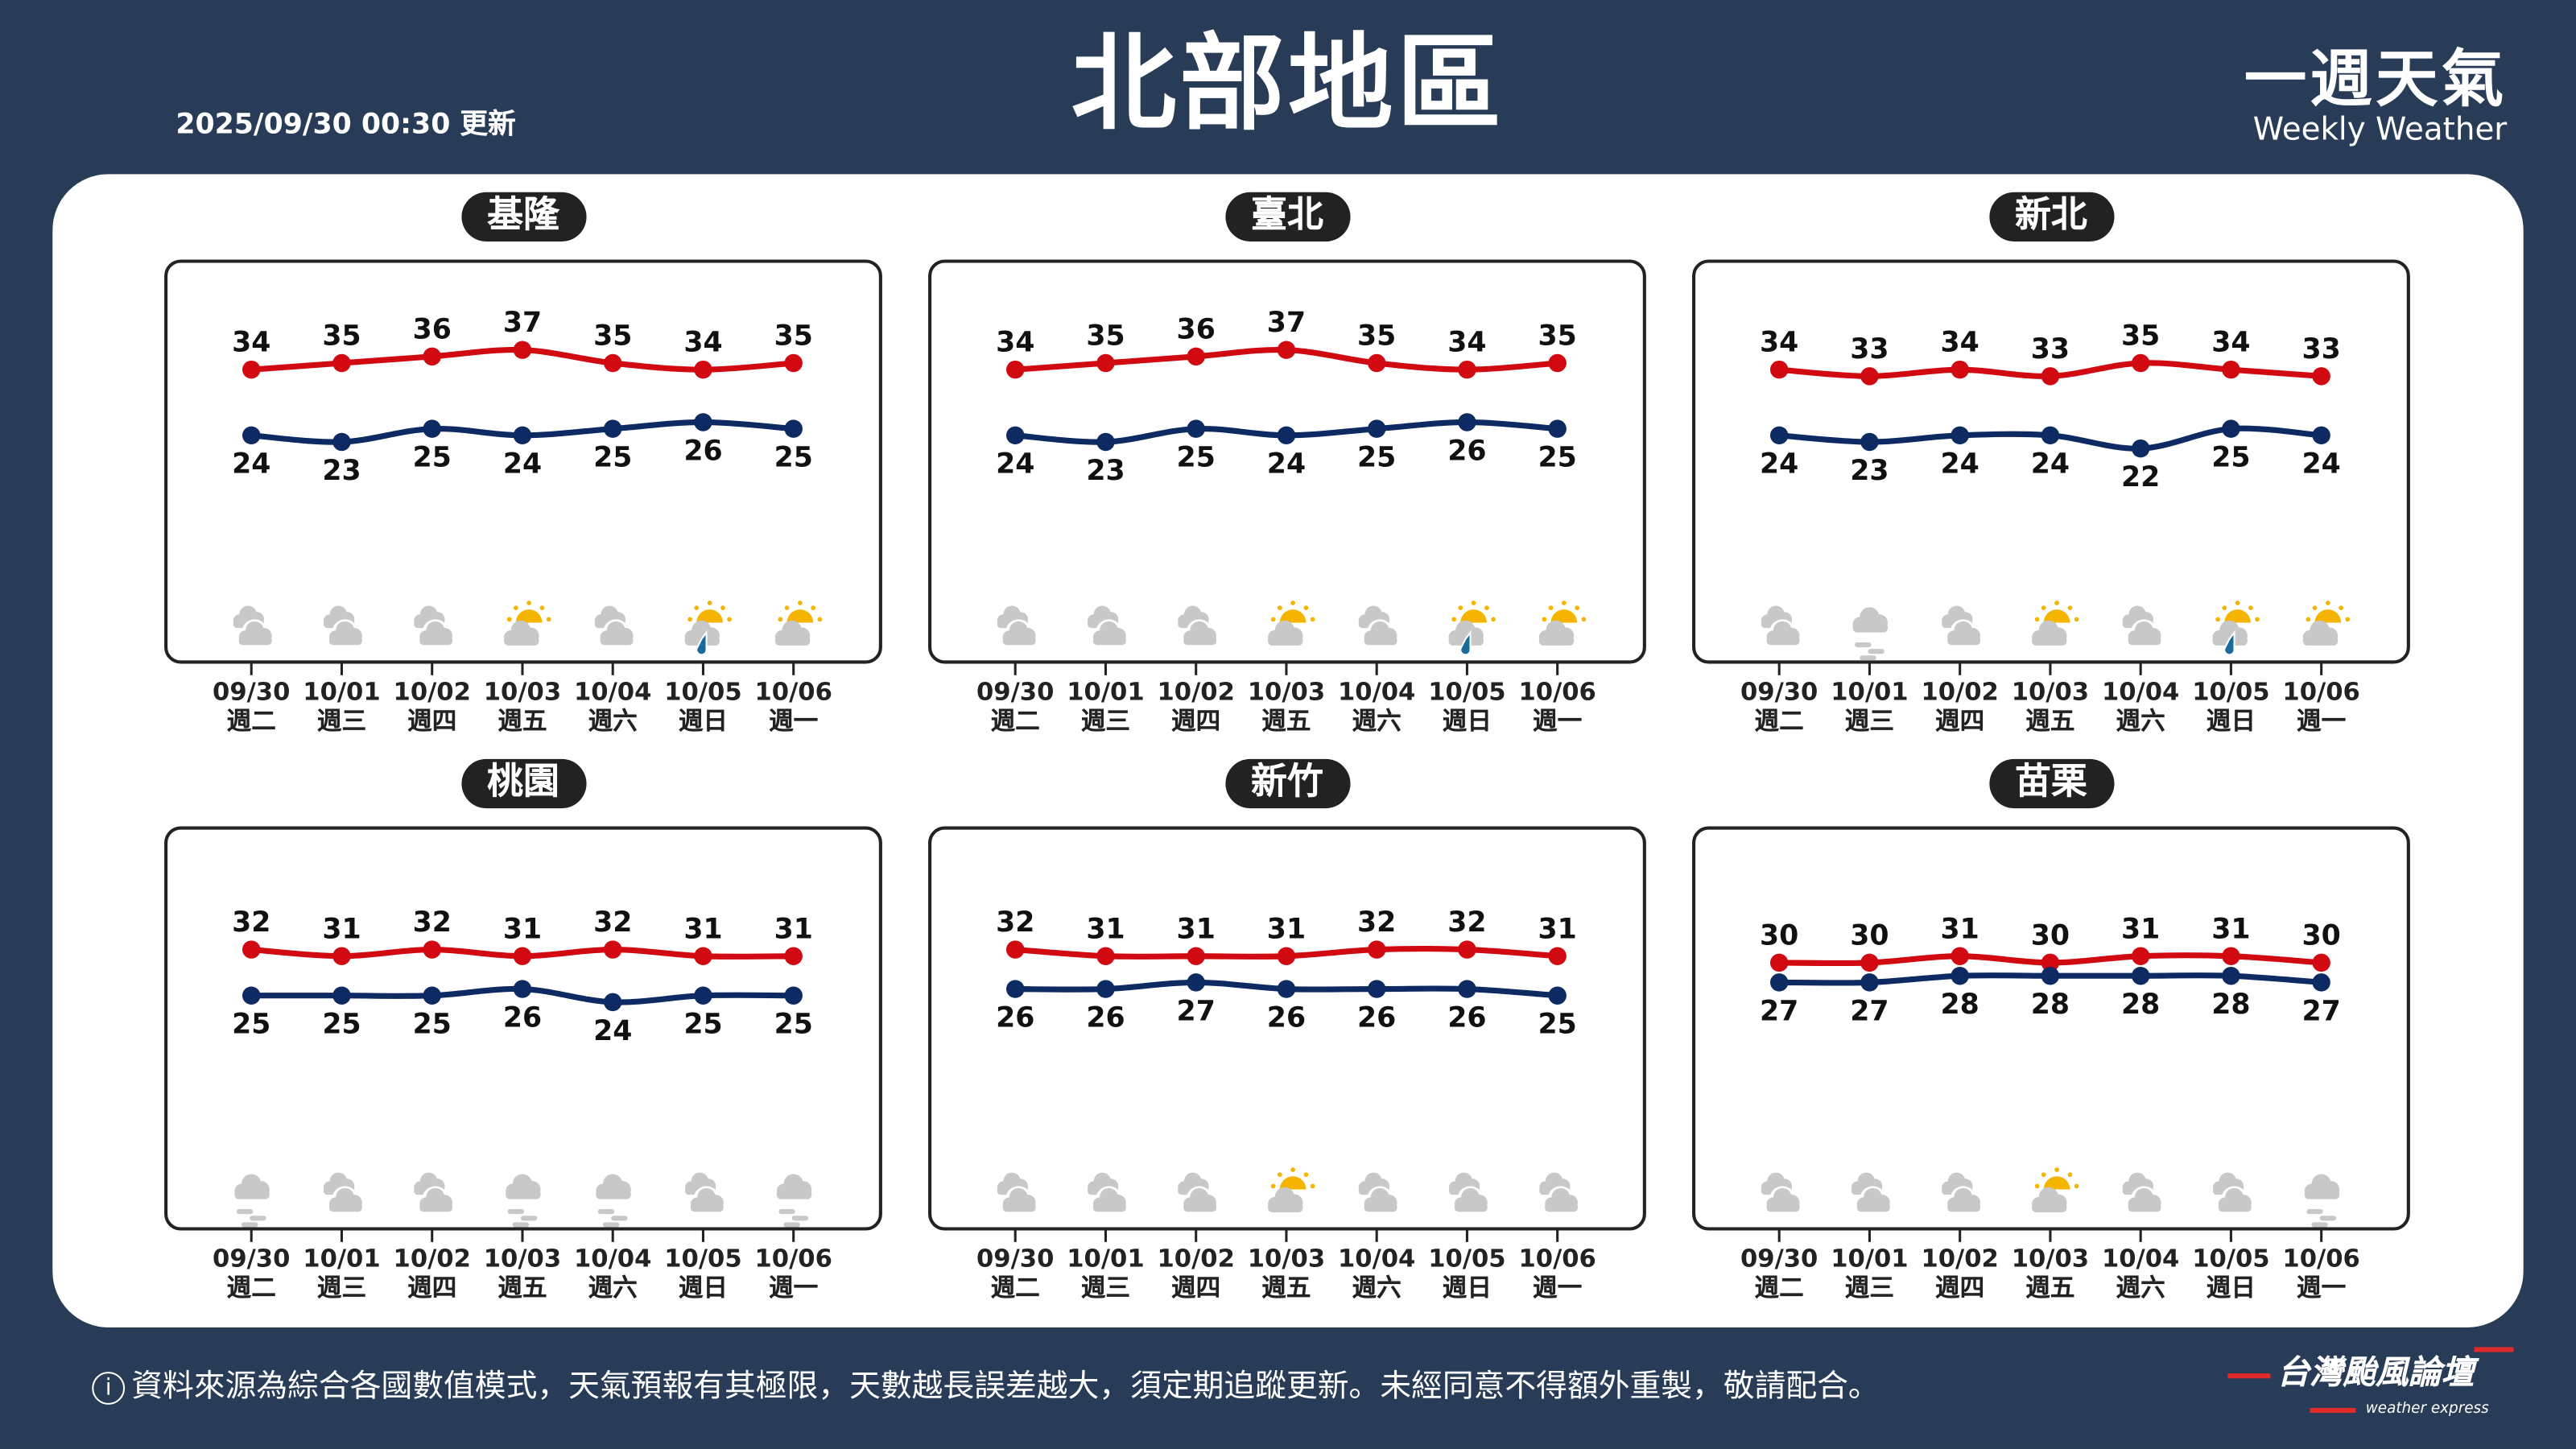 The image size is (2576, 1449). I want to click on update-time: 2025/09/30 00:30 更新, so click(345, 125).